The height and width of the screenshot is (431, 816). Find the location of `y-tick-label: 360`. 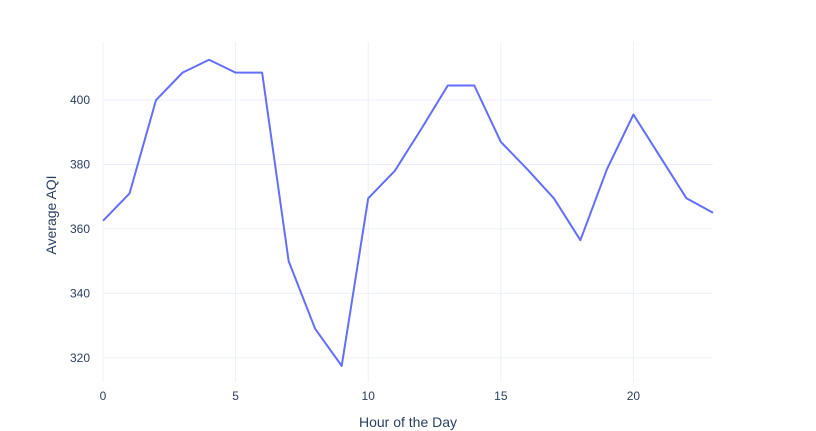

y-tick-label: 360 is located at coordinates (80, 229).